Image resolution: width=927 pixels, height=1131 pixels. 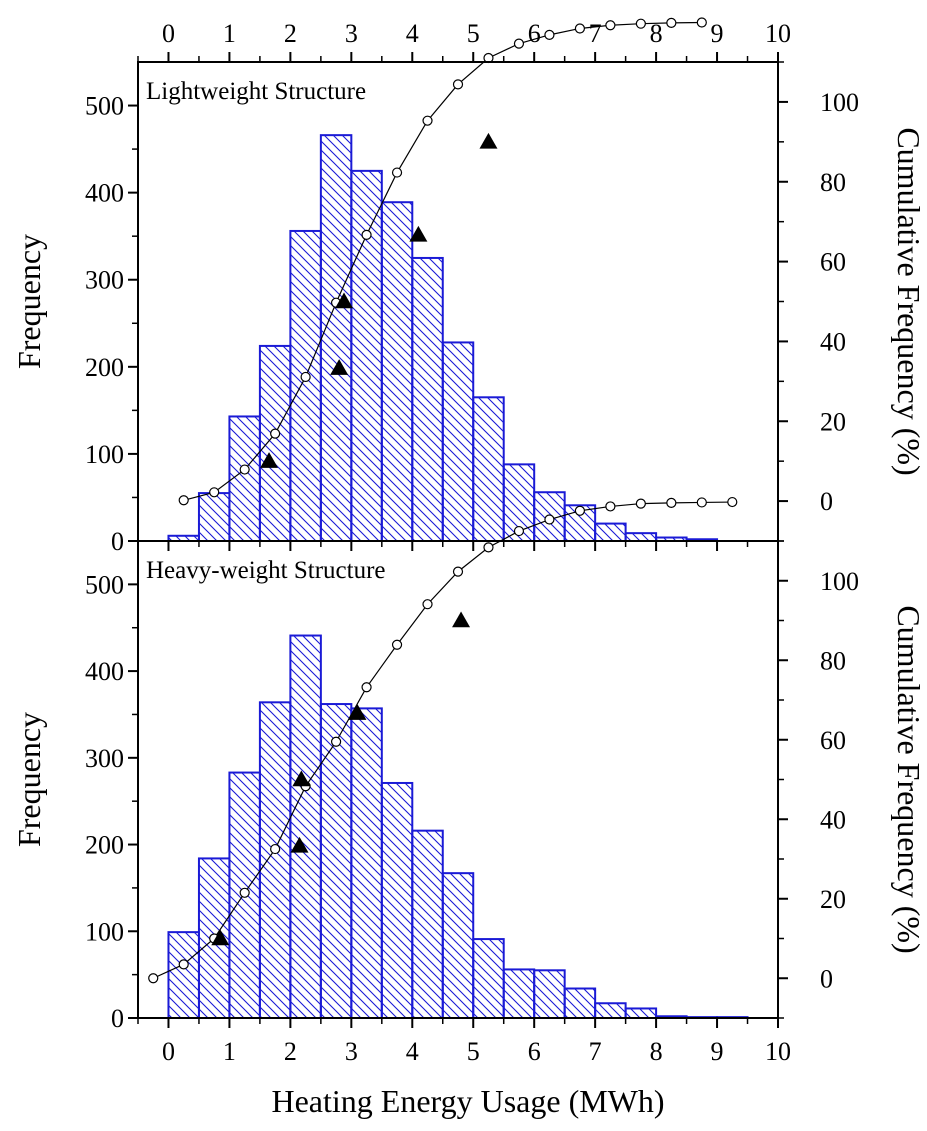 What do you see at coordinates (656, 33) in the screenshot?
I see `top-x-tick-label: 8` at bounding box center [656, 33].